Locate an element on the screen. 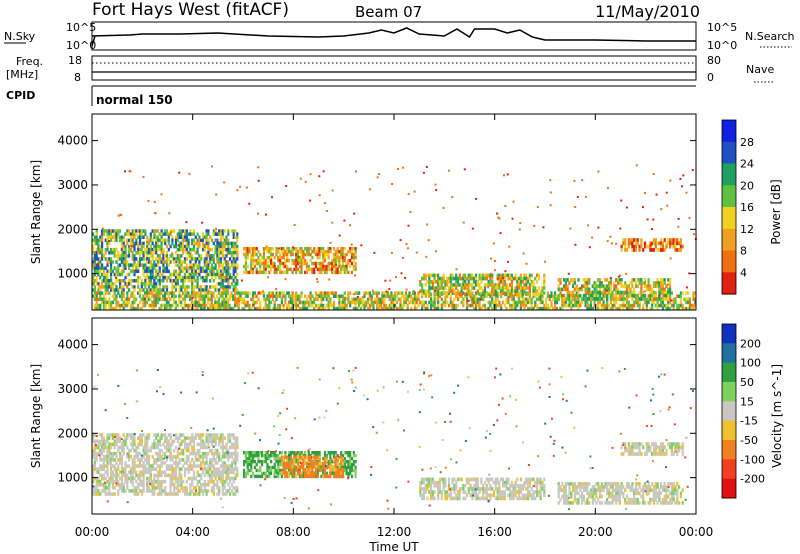  colorbar-swatch is located at coordinates (729, 131).